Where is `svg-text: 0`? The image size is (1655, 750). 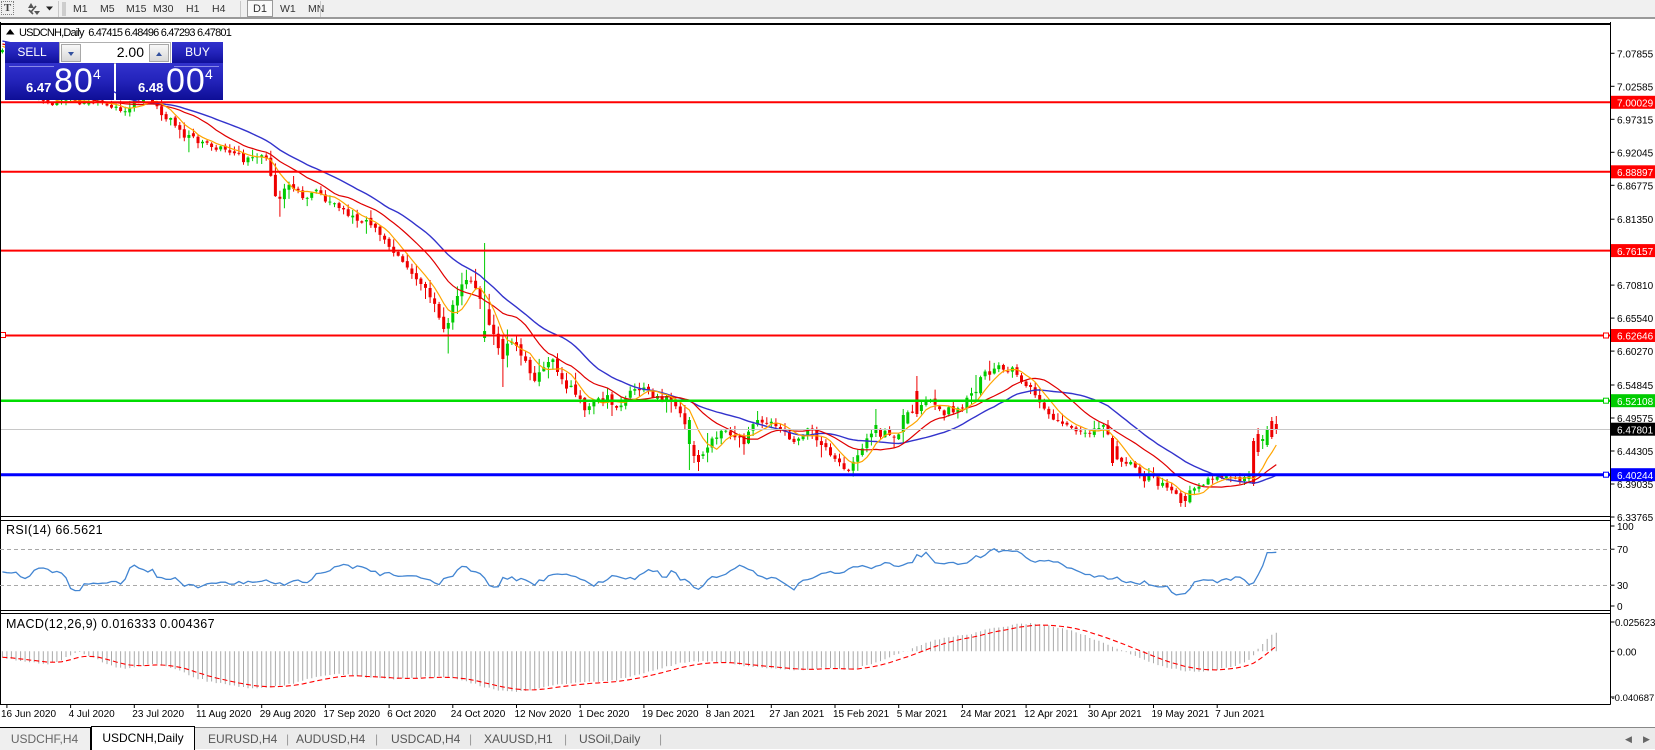 svg-text: 0 is located at coordinates (1620, 607).